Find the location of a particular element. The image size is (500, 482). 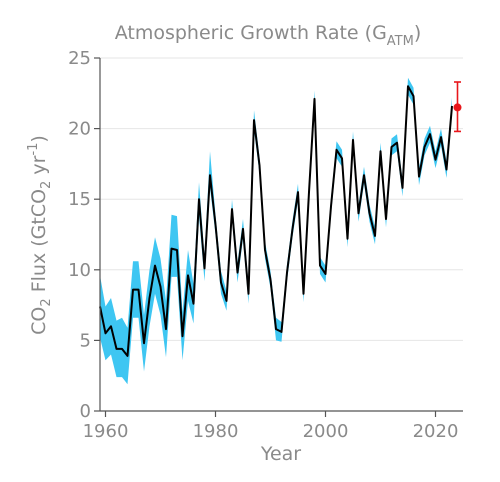

x-ticks: 1960 1980 2000 2020 is located at coordinates (271, 426).